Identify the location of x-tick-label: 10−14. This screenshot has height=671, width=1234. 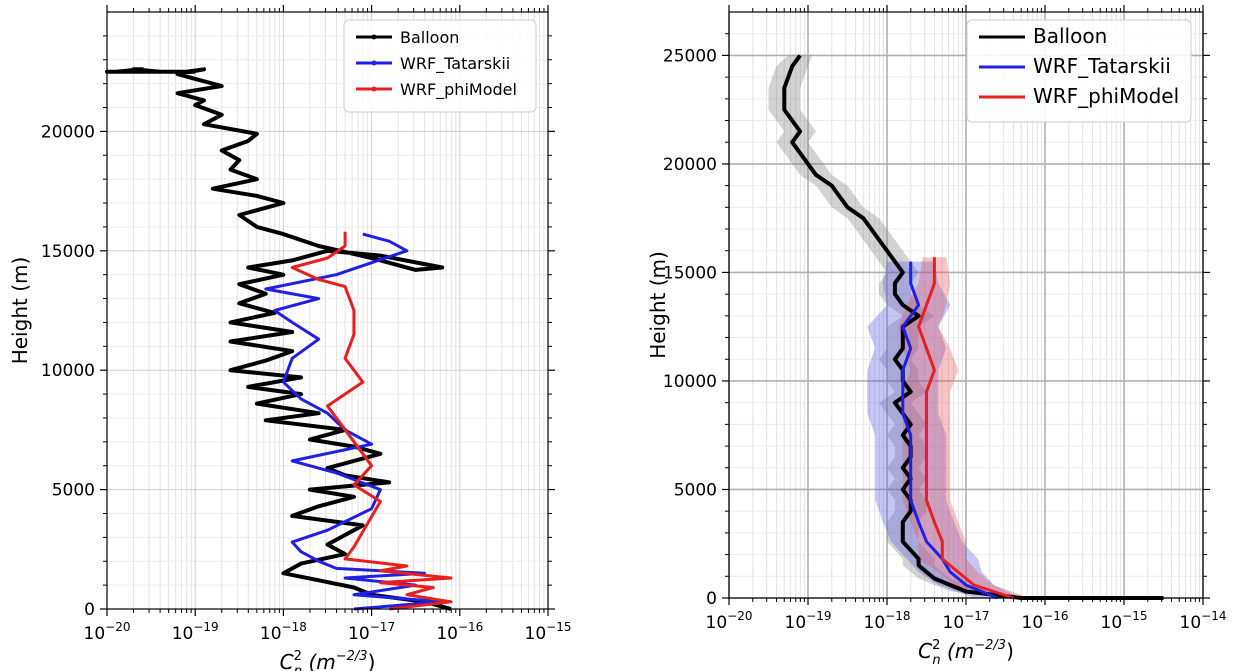
(1203, 621).